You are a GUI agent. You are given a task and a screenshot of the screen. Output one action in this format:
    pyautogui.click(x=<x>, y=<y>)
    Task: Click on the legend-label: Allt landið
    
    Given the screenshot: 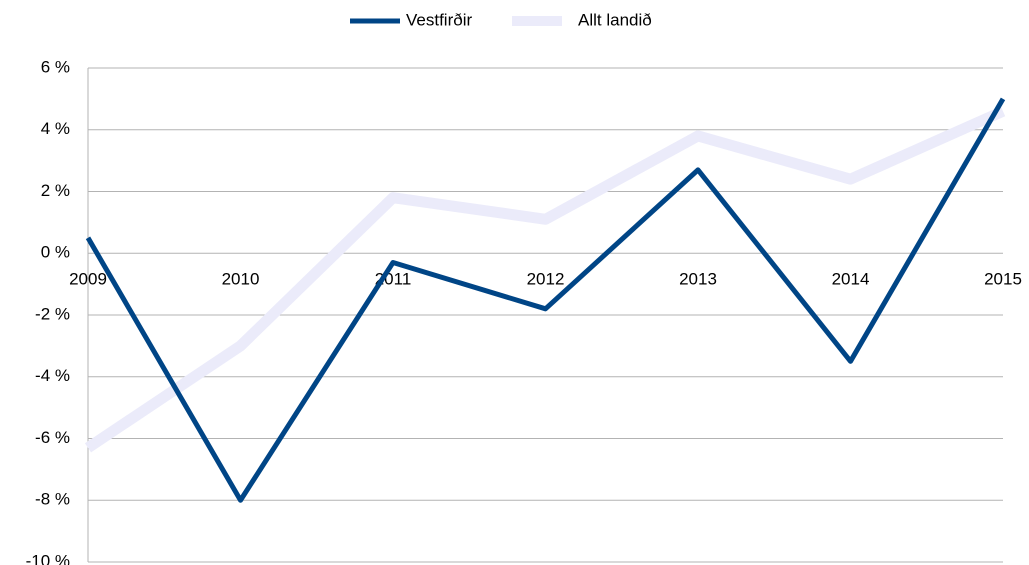 What is the action you would take?
    pyautogui.click(x=615, y=19)
    